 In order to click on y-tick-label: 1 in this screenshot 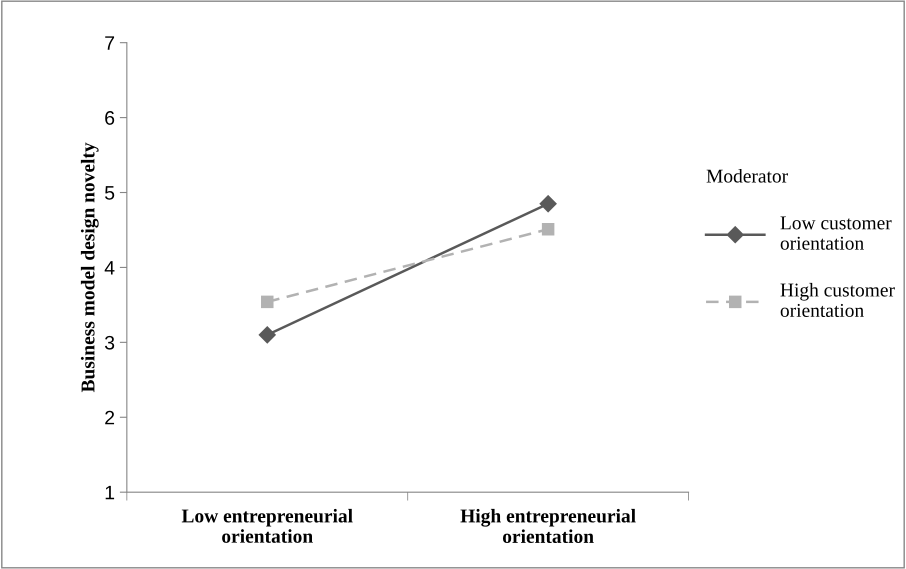, I will do `click(110, 493)`.